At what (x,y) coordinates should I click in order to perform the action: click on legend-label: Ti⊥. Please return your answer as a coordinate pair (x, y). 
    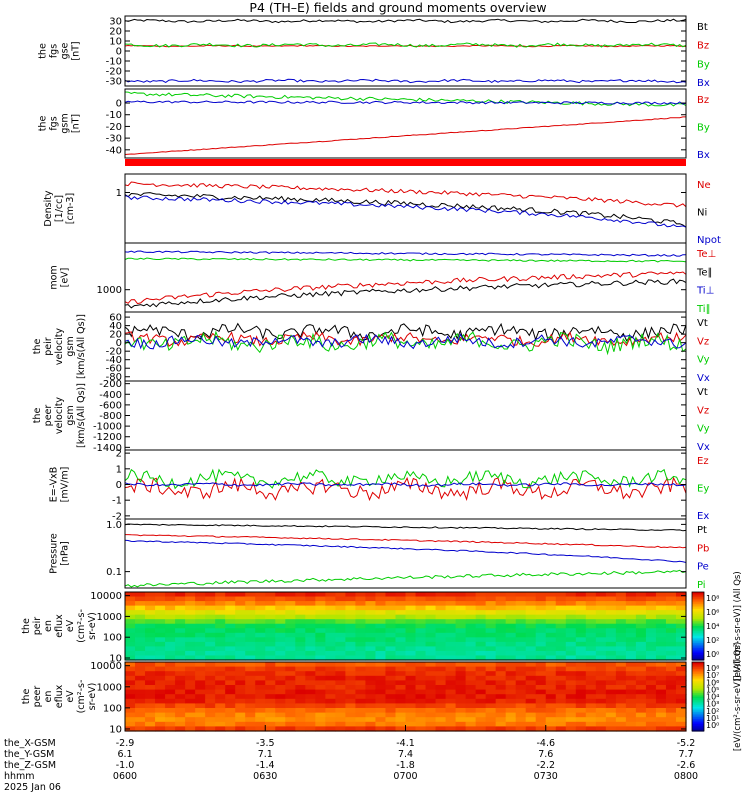
    Looking at the image, I should click on (705, 291).